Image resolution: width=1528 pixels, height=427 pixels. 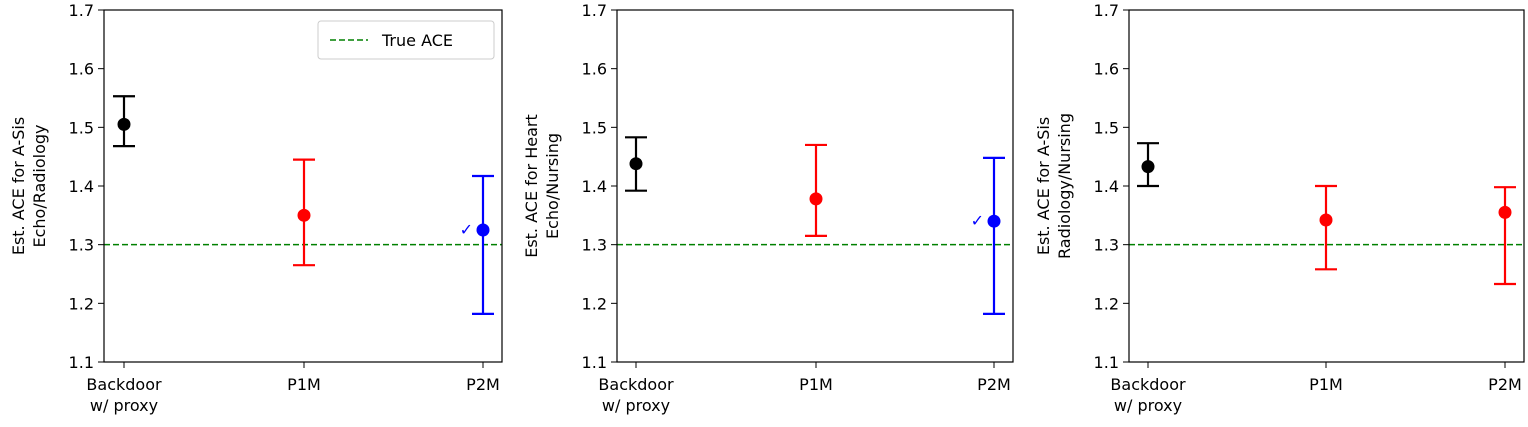 I want to click on legend-box, so click(x=406, y=40).